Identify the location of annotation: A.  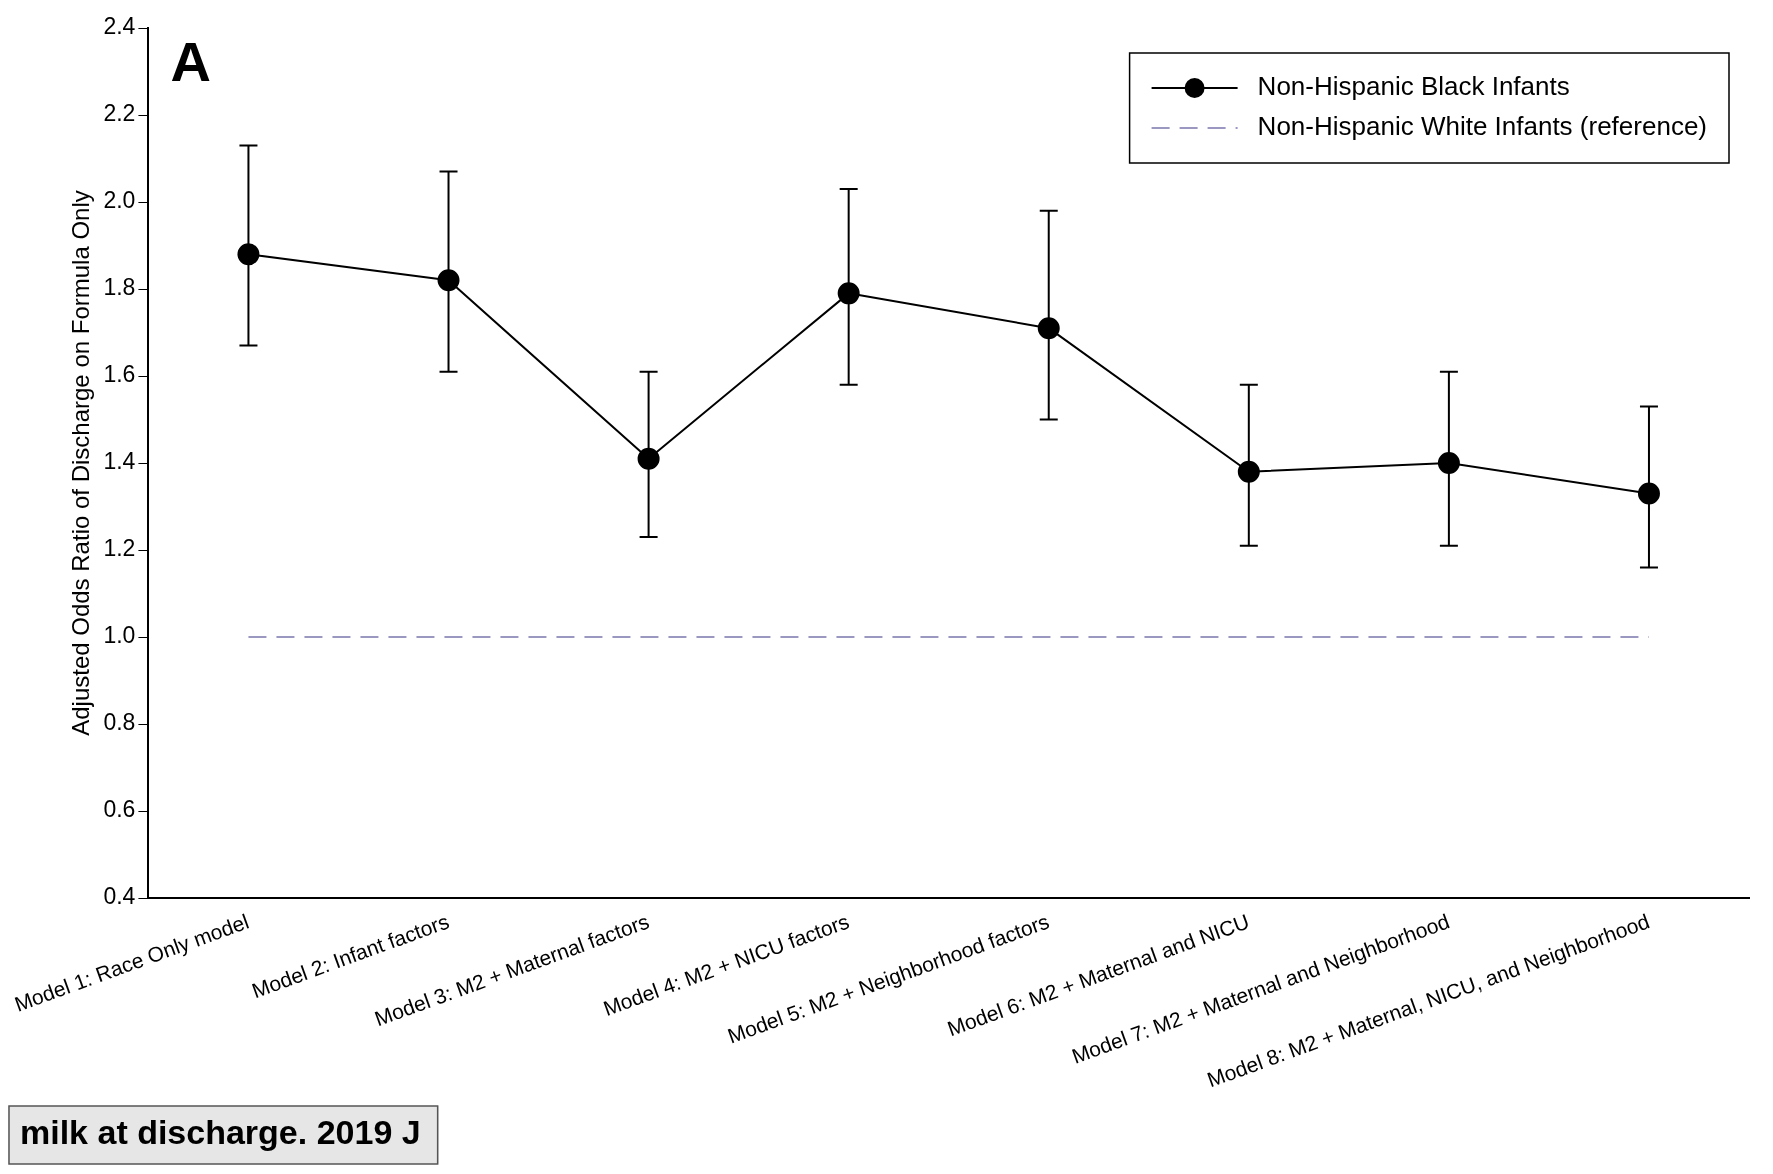
(190, 62).